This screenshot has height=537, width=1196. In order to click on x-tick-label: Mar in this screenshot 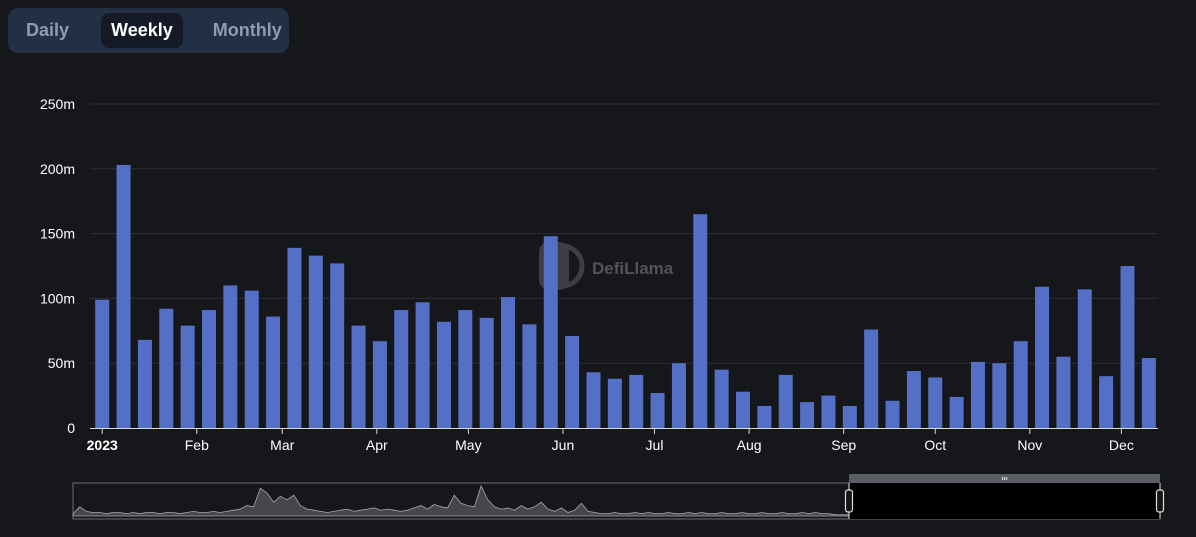, I will do `click(282, 445)`.